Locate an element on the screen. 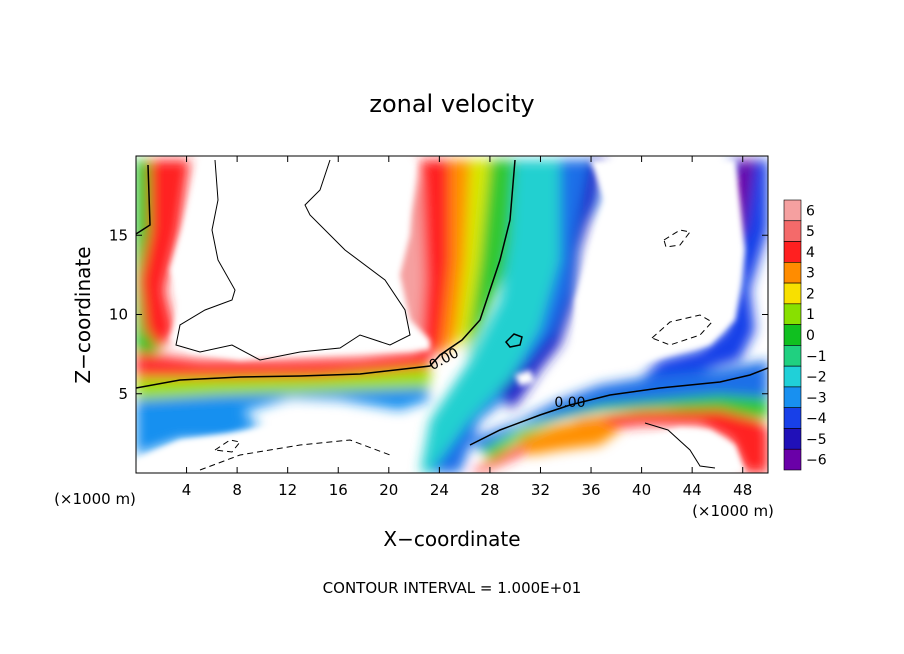 The image size is (904, 654). contour-zero-upper is located at coordinates (326, 274).